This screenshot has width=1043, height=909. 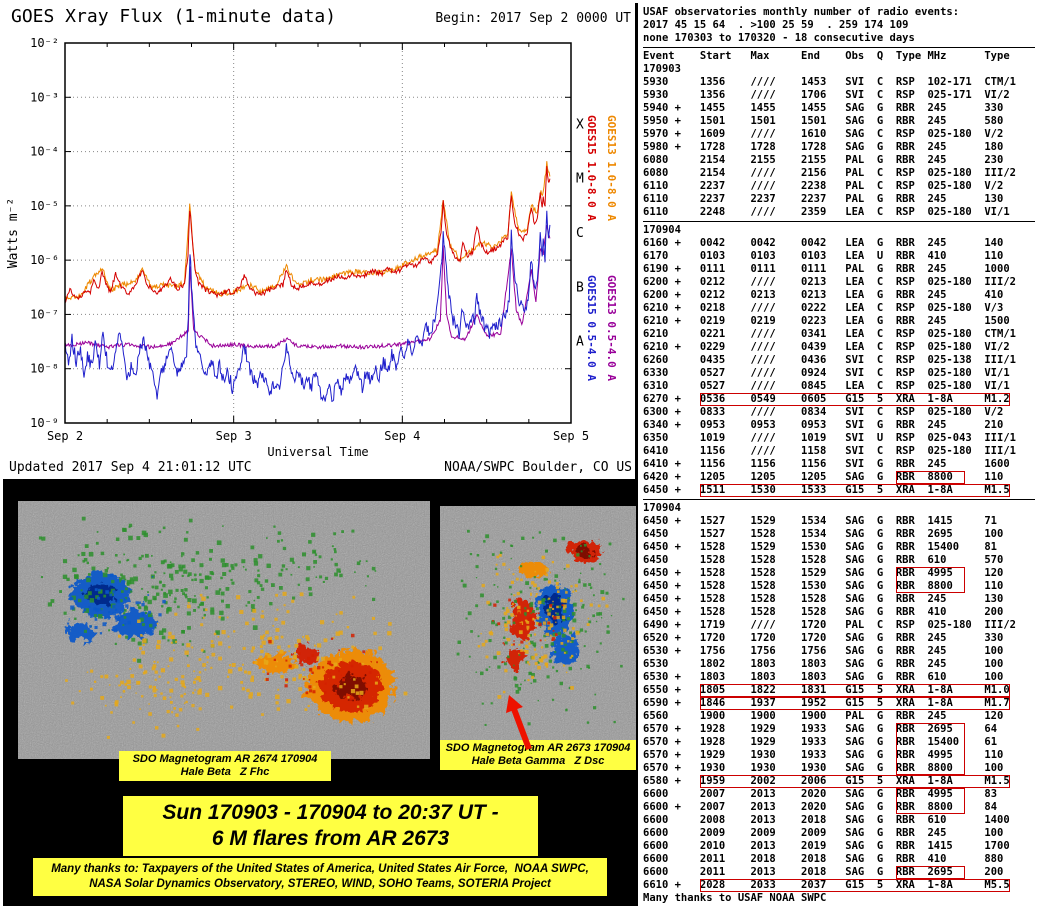 What do you see at coordinates (823, 716) in the screenshot?
I see `usaf-event-row: 6560 1900 1900 1900 PAL G RBR 245 120` at bounding box center [823, 716].